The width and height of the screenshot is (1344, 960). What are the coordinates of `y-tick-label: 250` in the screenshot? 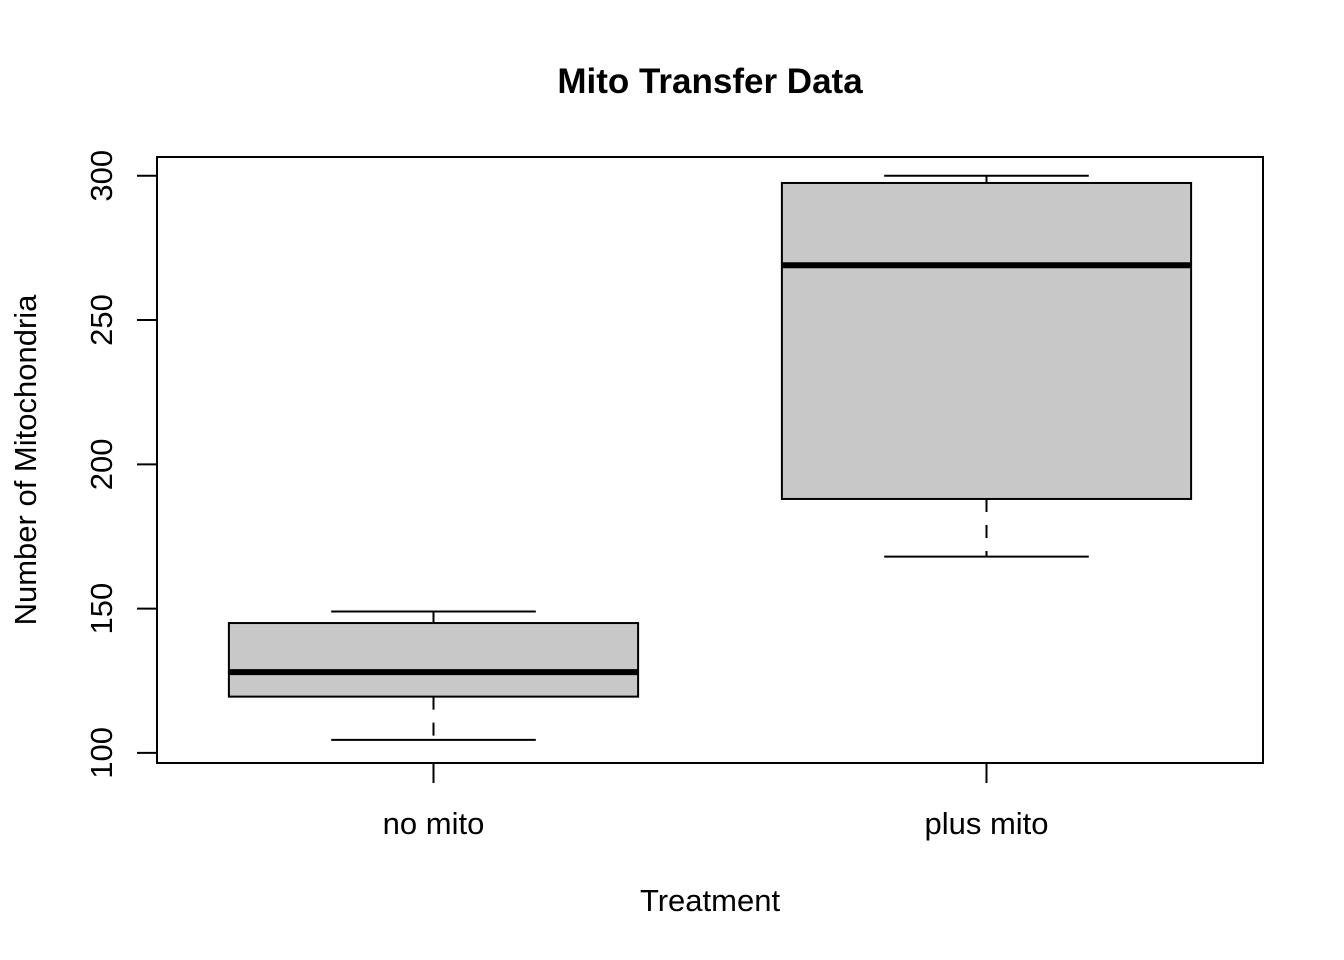 It's located at (101, 320).